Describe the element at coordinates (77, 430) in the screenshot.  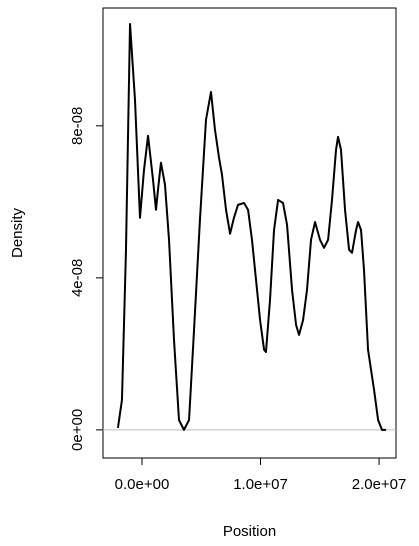
I see `y-tick-label: 0e+00` at that location.